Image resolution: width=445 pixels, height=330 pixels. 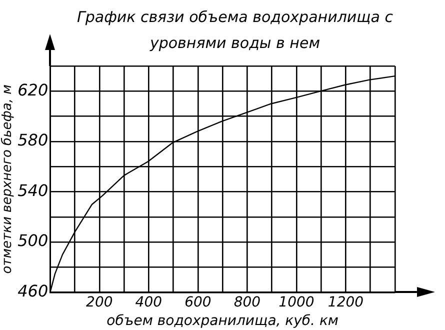 What do you see at coordinates (33, 140) in the screenshot?
I see `y-tick-label: 580` at bounding box center [33, 140].